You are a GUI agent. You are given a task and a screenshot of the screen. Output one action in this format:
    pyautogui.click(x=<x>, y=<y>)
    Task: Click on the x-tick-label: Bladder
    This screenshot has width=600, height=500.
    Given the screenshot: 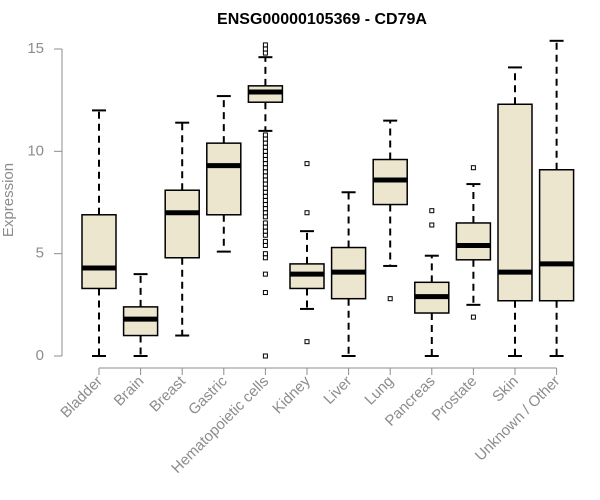 What is the action you would take?
    pyautogui.click(x=81, y=397)
    